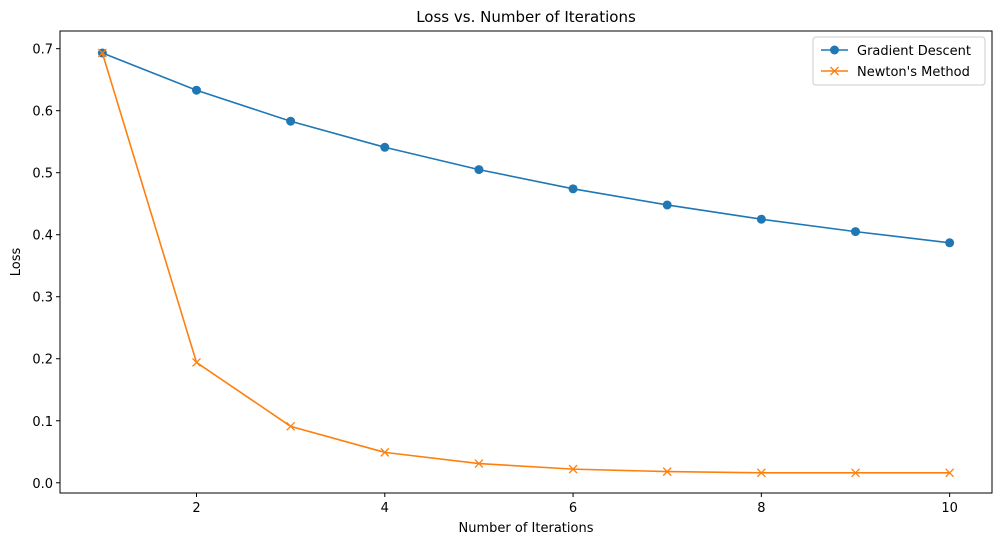 The height and width of the screenshot is (545, 1001). I want to click on y-tick-label: 0.7, so click(42, 50).